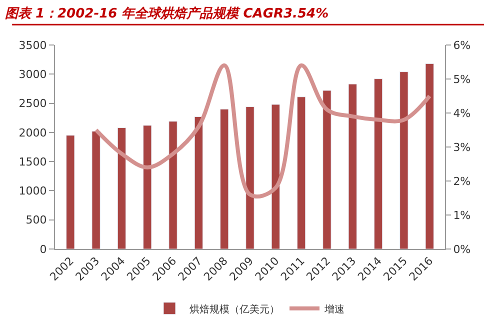 This screenshot has height=335, width=495. Describe the element at coordinates (166, 13) in the screenshot. I see `chart-title: 图表 1：2002-16 年全球烘焙产品规模 CAGR3.54%` at that location.